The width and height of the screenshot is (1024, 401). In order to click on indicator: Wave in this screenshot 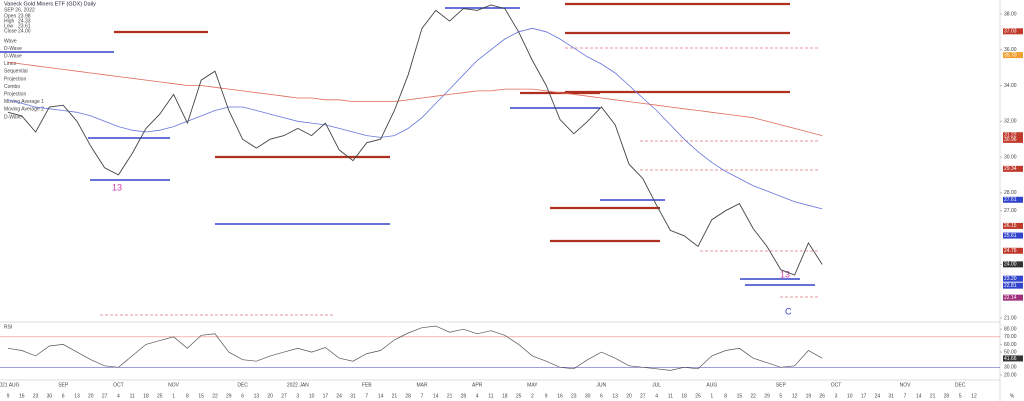, I will do `click(10, 41)`.